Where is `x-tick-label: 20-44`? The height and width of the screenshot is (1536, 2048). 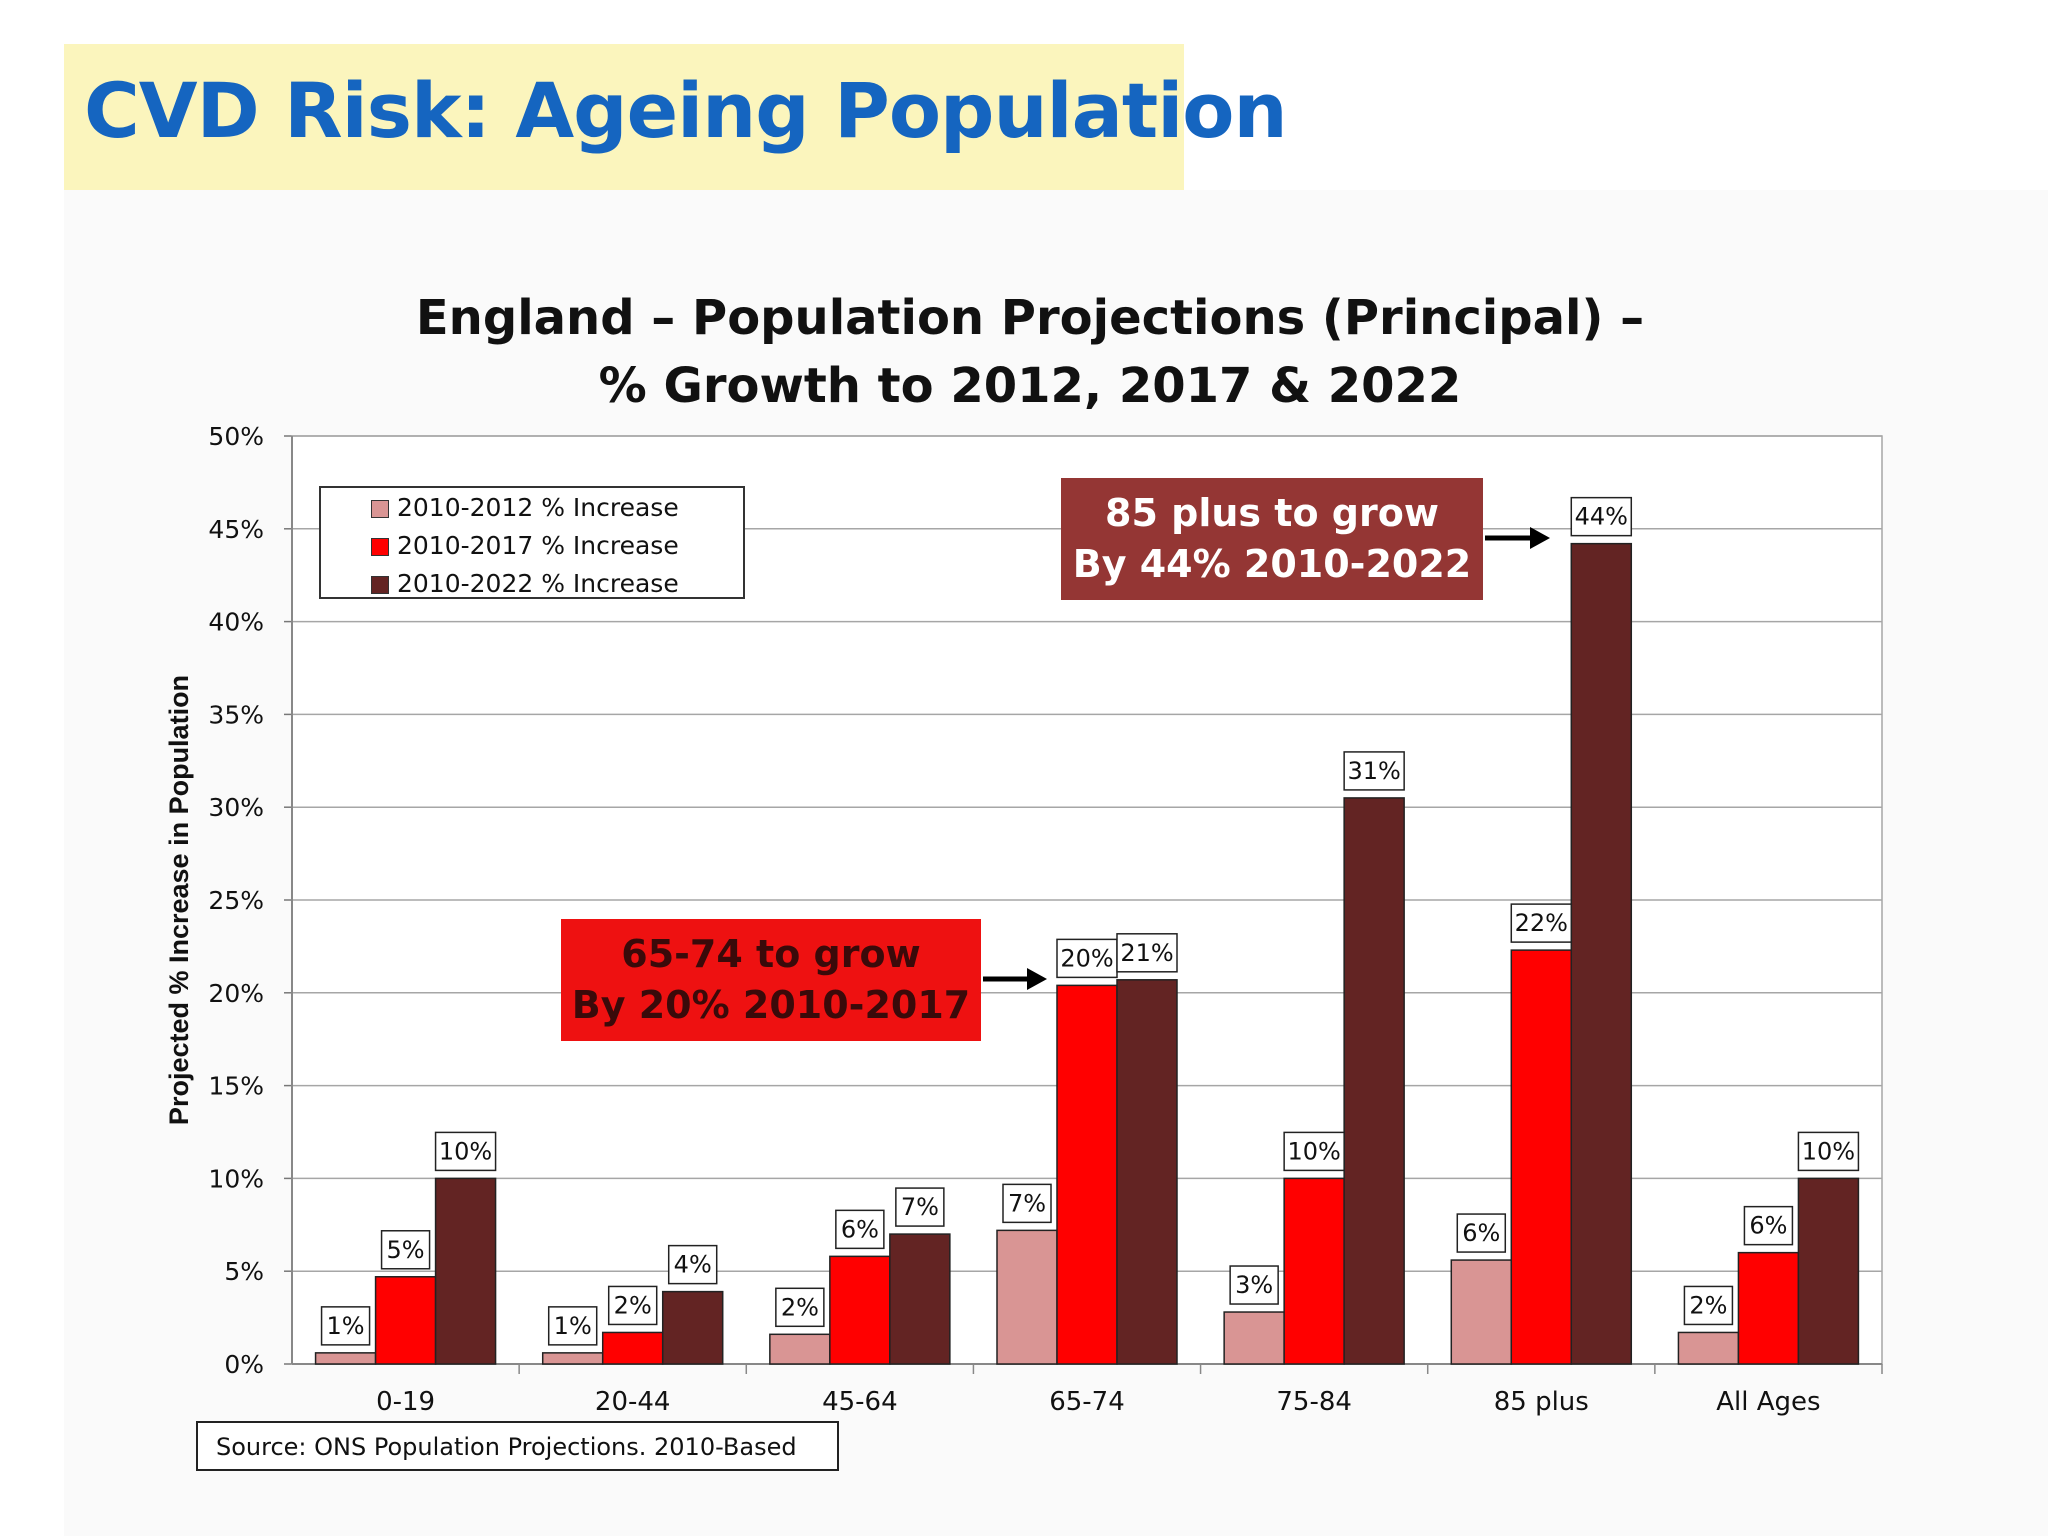 x-tick-label: 20-44 is located at coordinates (633, 1402).